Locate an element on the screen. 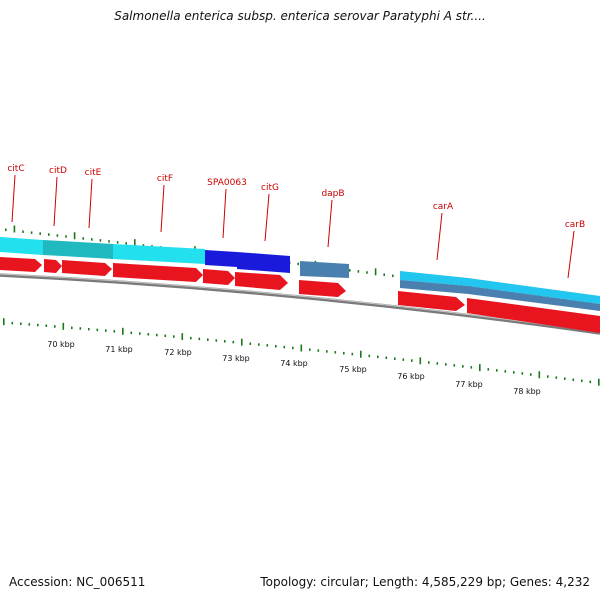 This screenshot has height=600, width=600. feature-track-upper is located at coordinates (300, 274).